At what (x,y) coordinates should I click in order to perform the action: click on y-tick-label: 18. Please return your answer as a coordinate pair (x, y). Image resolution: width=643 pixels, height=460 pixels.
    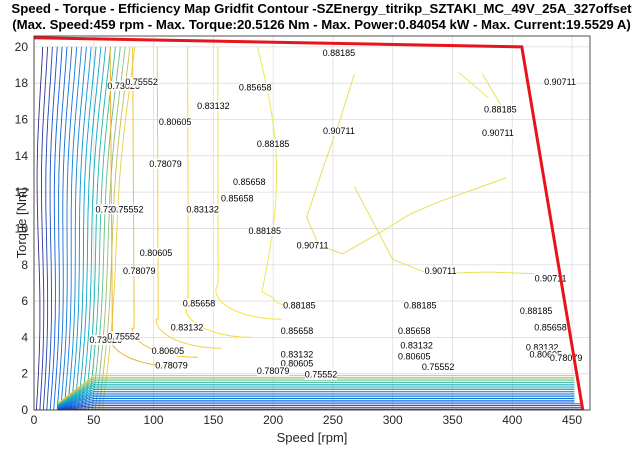
    Looking at the image, I should click on (22, 83).